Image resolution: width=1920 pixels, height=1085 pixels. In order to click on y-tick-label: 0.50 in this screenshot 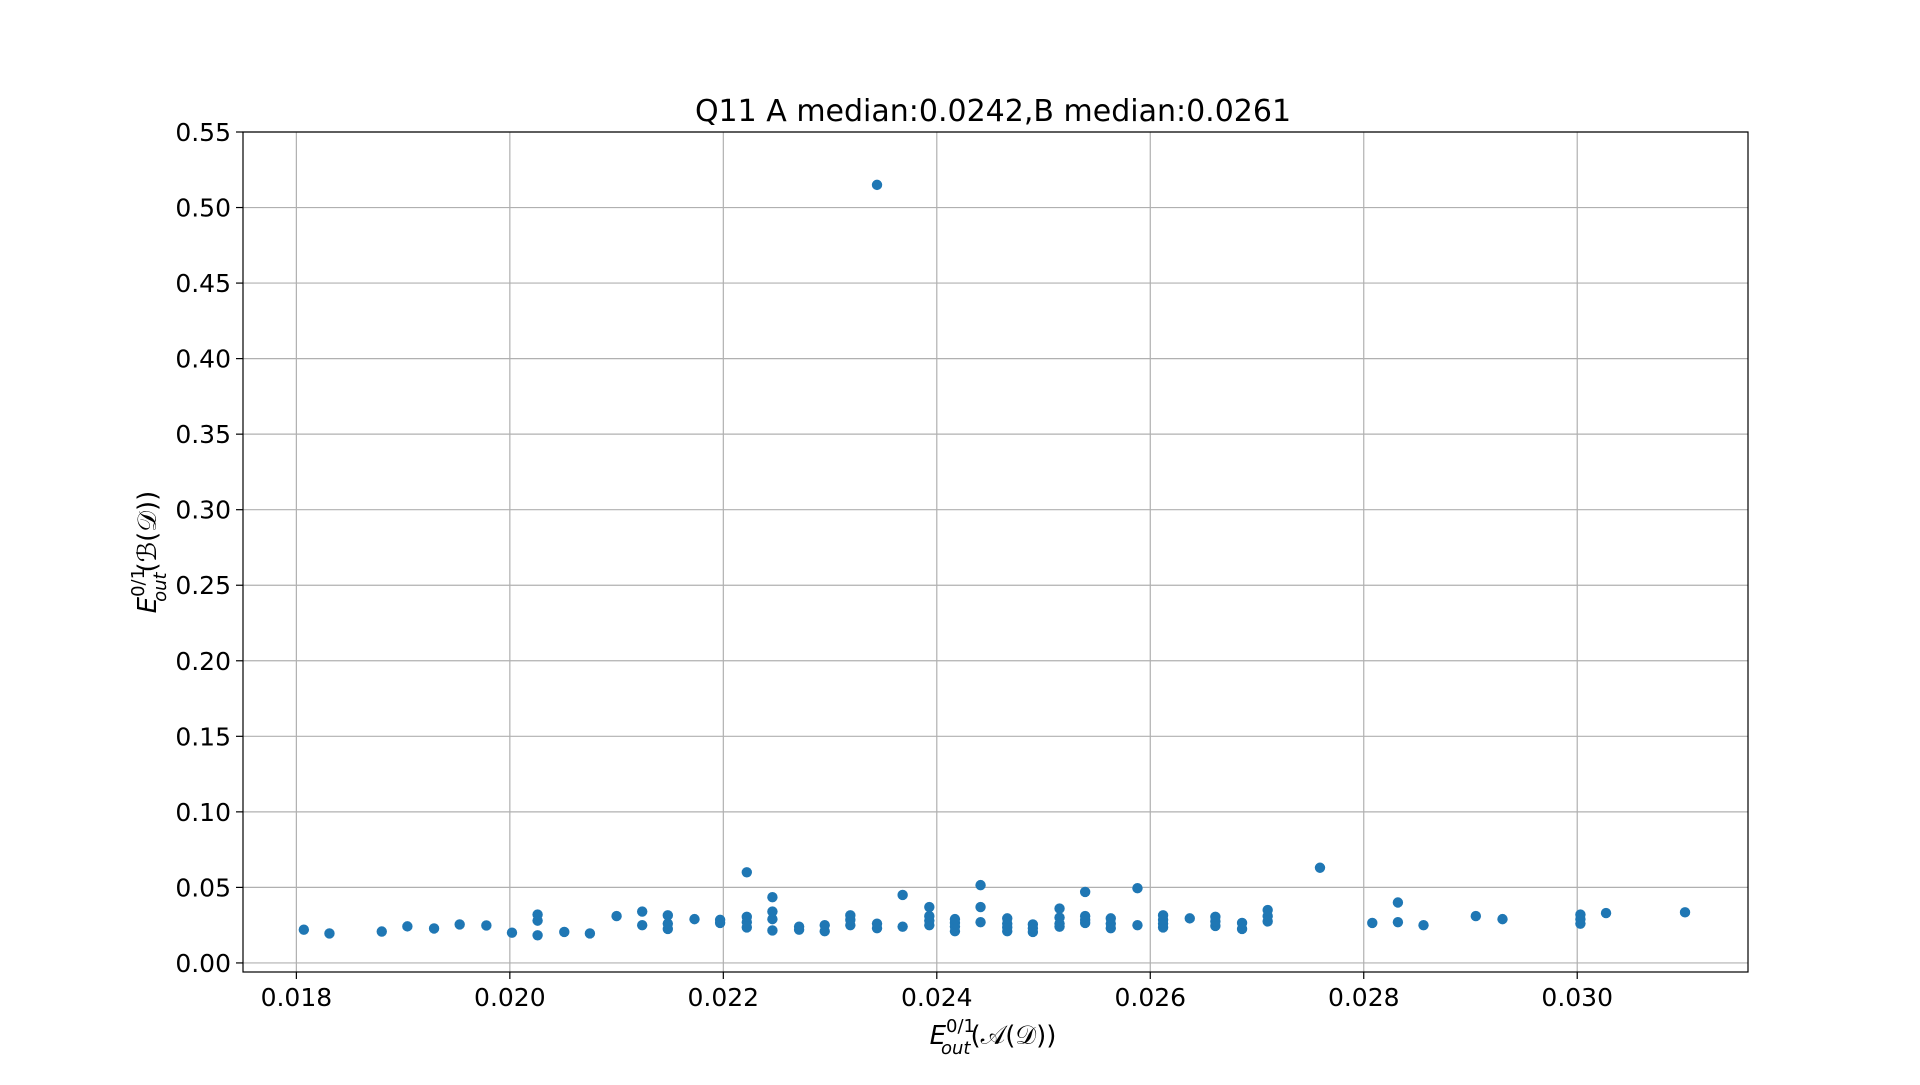, I will do `click(203, 208)`.